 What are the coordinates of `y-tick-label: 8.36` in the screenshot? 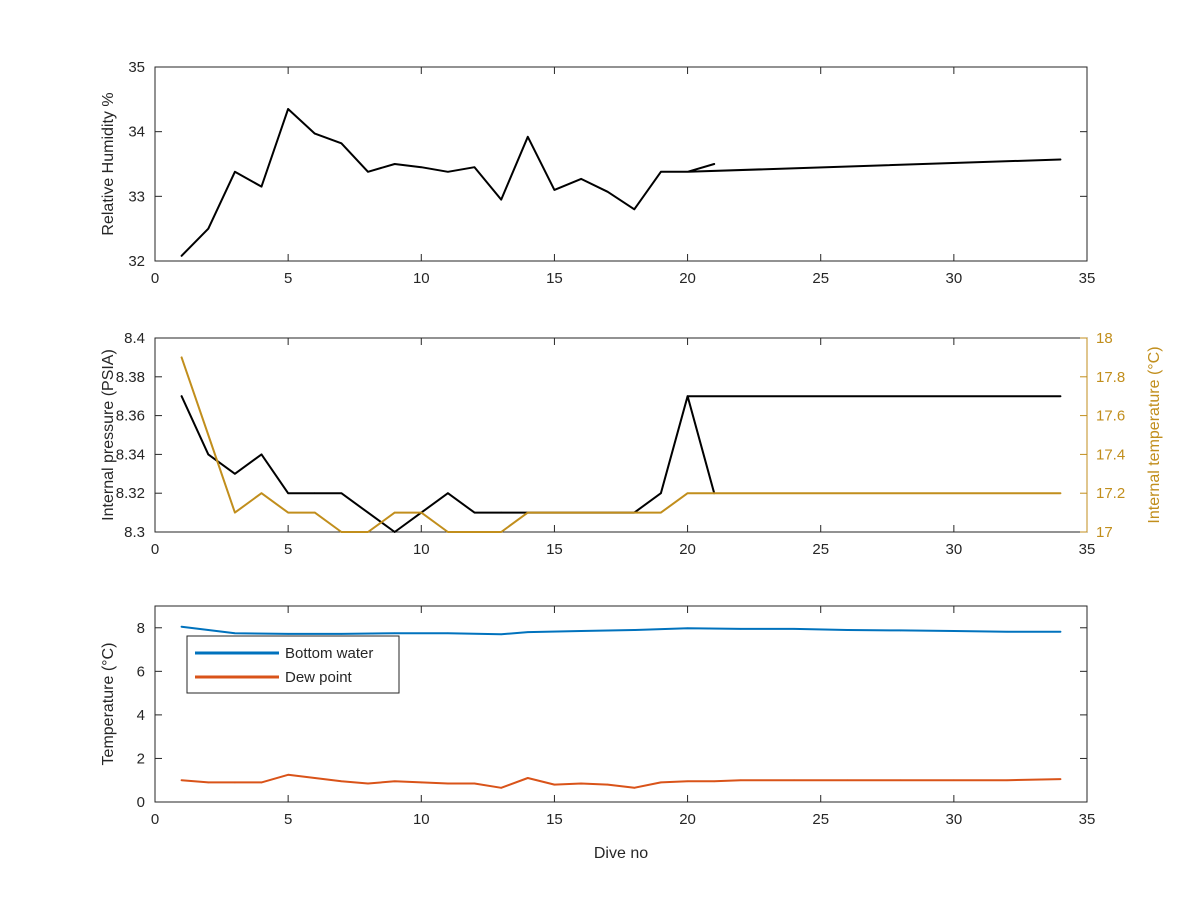 It's located at (130, 416).